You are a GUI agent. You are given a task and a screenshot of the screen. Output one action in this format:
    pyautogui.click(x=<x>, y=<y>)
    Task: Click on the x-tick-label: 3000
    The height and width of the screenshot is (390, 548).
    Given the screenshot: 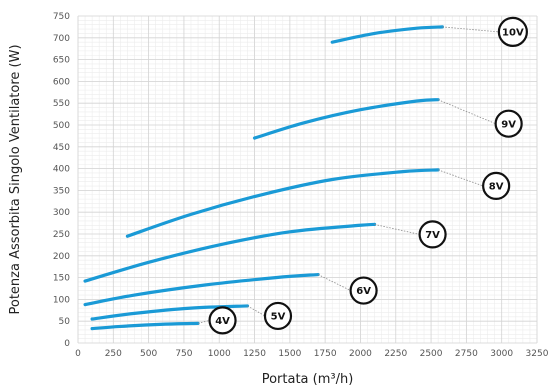 What is the action you would take?
    pyautogui.click(x=501, y=354)
    